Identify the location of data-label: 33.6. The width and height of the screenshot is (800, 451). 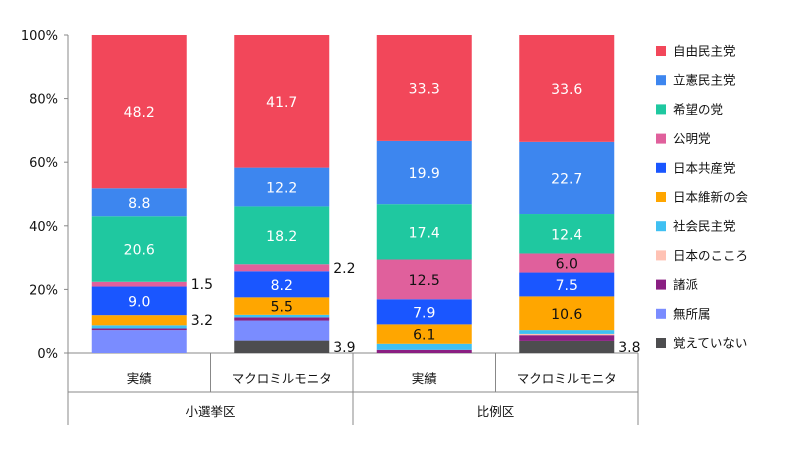
(566, 90).